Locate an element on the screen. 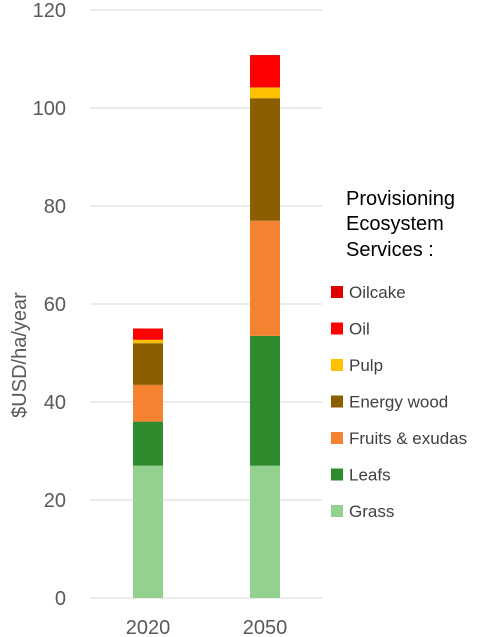 Image resolution: width=484 pixels, height=637 pixels. bar-segment-leafs-2050 is located at coordinates (265, 400).